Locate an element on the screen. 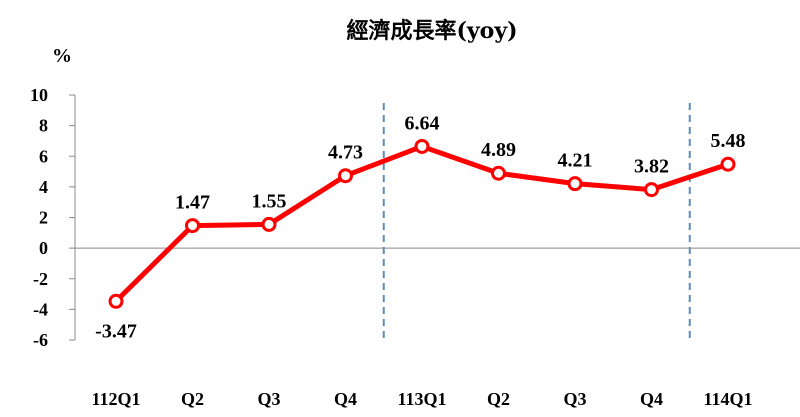 The height and width of the screenshot is (417, 800). y-tick-label: 0 is located at coordinates (43, 248).